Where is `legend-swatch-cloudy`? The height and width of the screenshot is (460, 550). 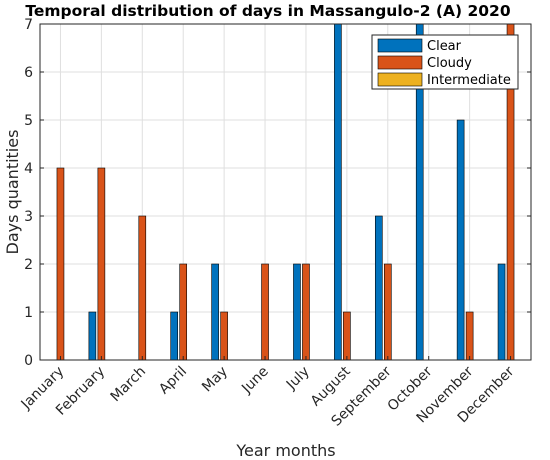
legend-swatch-cloudy is located at coordinates (400, 62).